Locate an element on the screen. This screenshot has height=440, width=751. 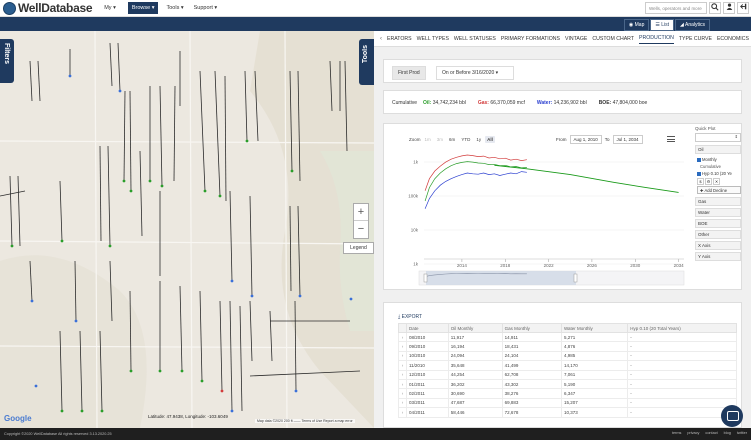
zoom-in-button: + is located at coordinates (361, 212).